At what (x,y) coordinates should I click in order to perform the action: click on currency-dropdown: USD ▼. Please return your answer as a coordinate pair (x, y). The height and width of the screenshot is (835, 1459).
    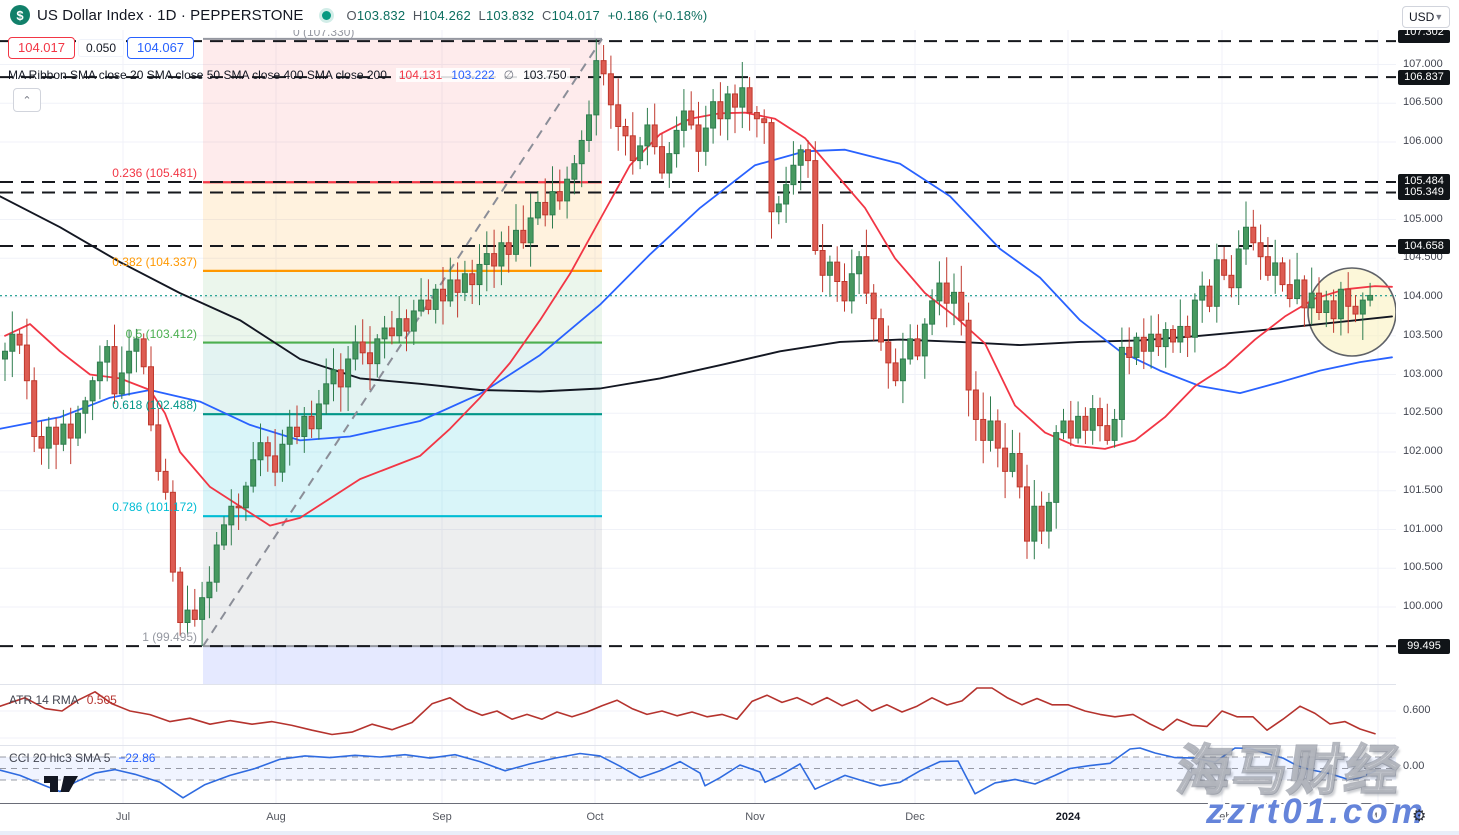
    Looking at the image, I should click on (1426, 17).